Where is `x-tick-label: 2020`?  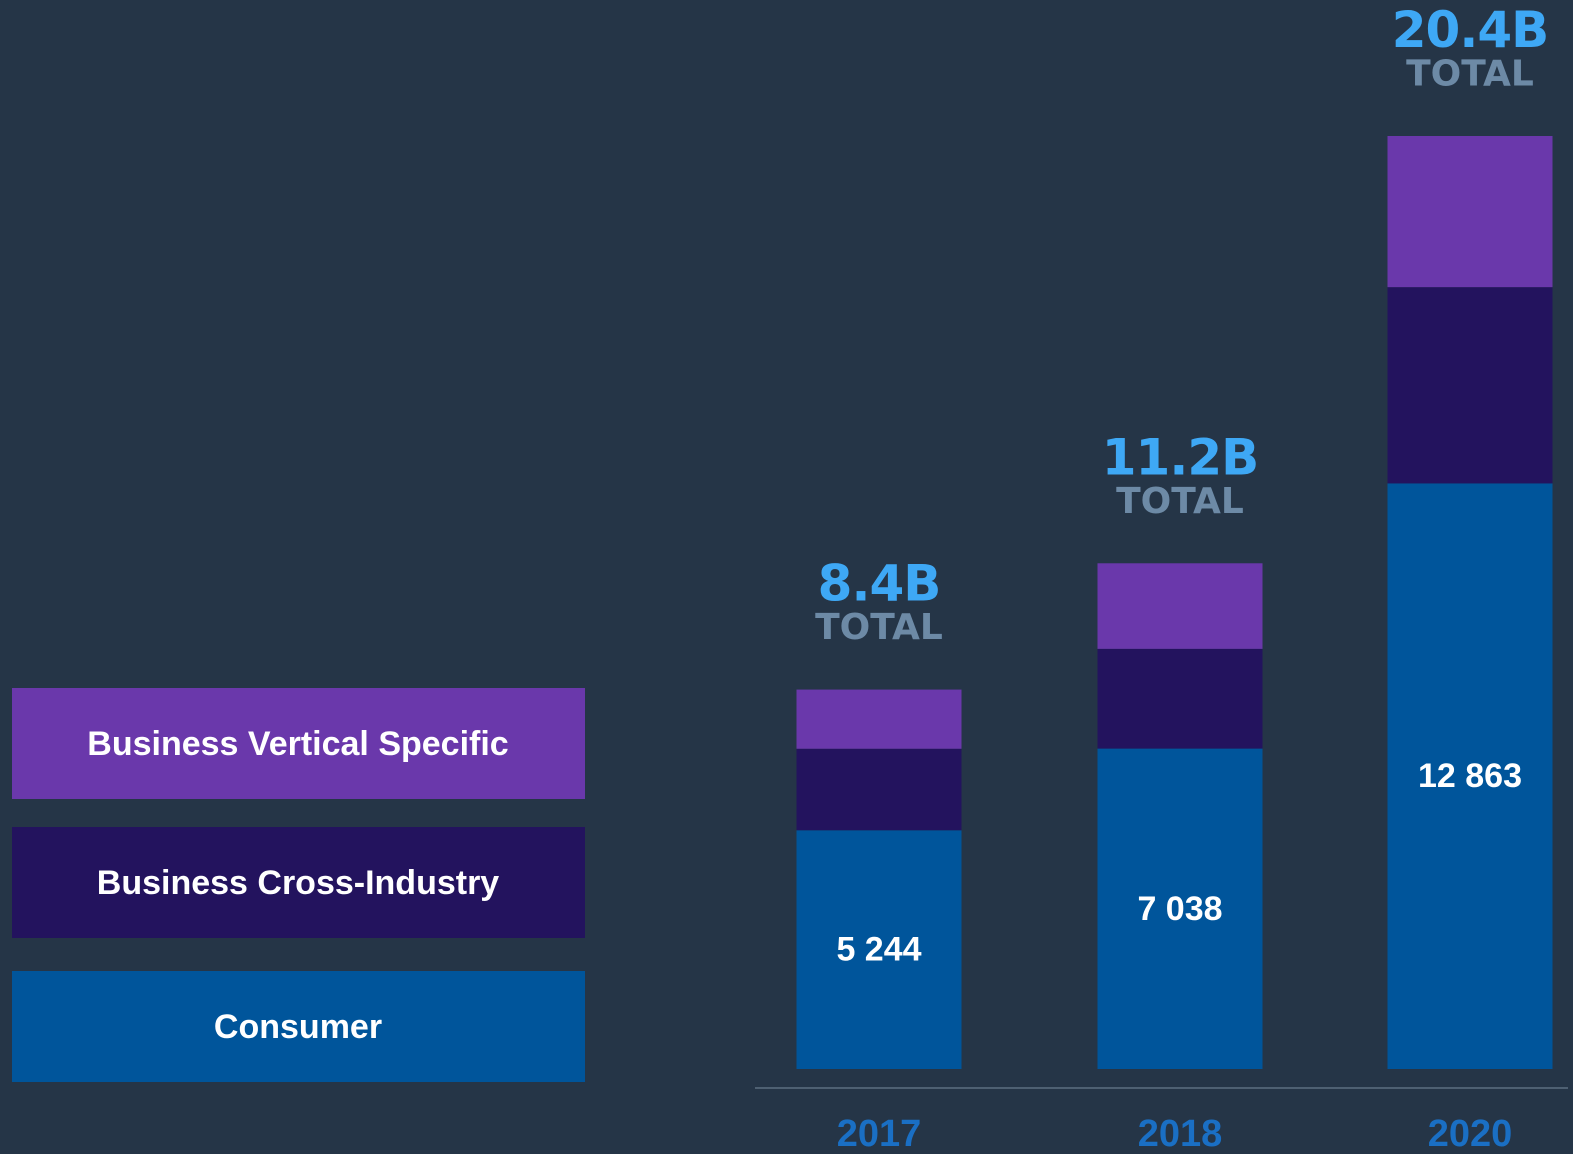 x-tick-label: 2020 is located at coordinates (1470, 1133).